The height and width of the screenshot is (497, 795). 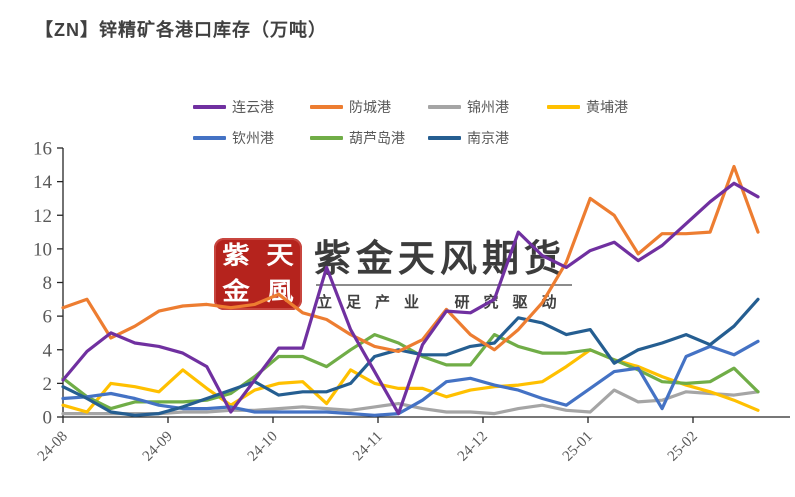 I want to click on legend-item-锦州港: 锦州港, so click(x=468, y=107).